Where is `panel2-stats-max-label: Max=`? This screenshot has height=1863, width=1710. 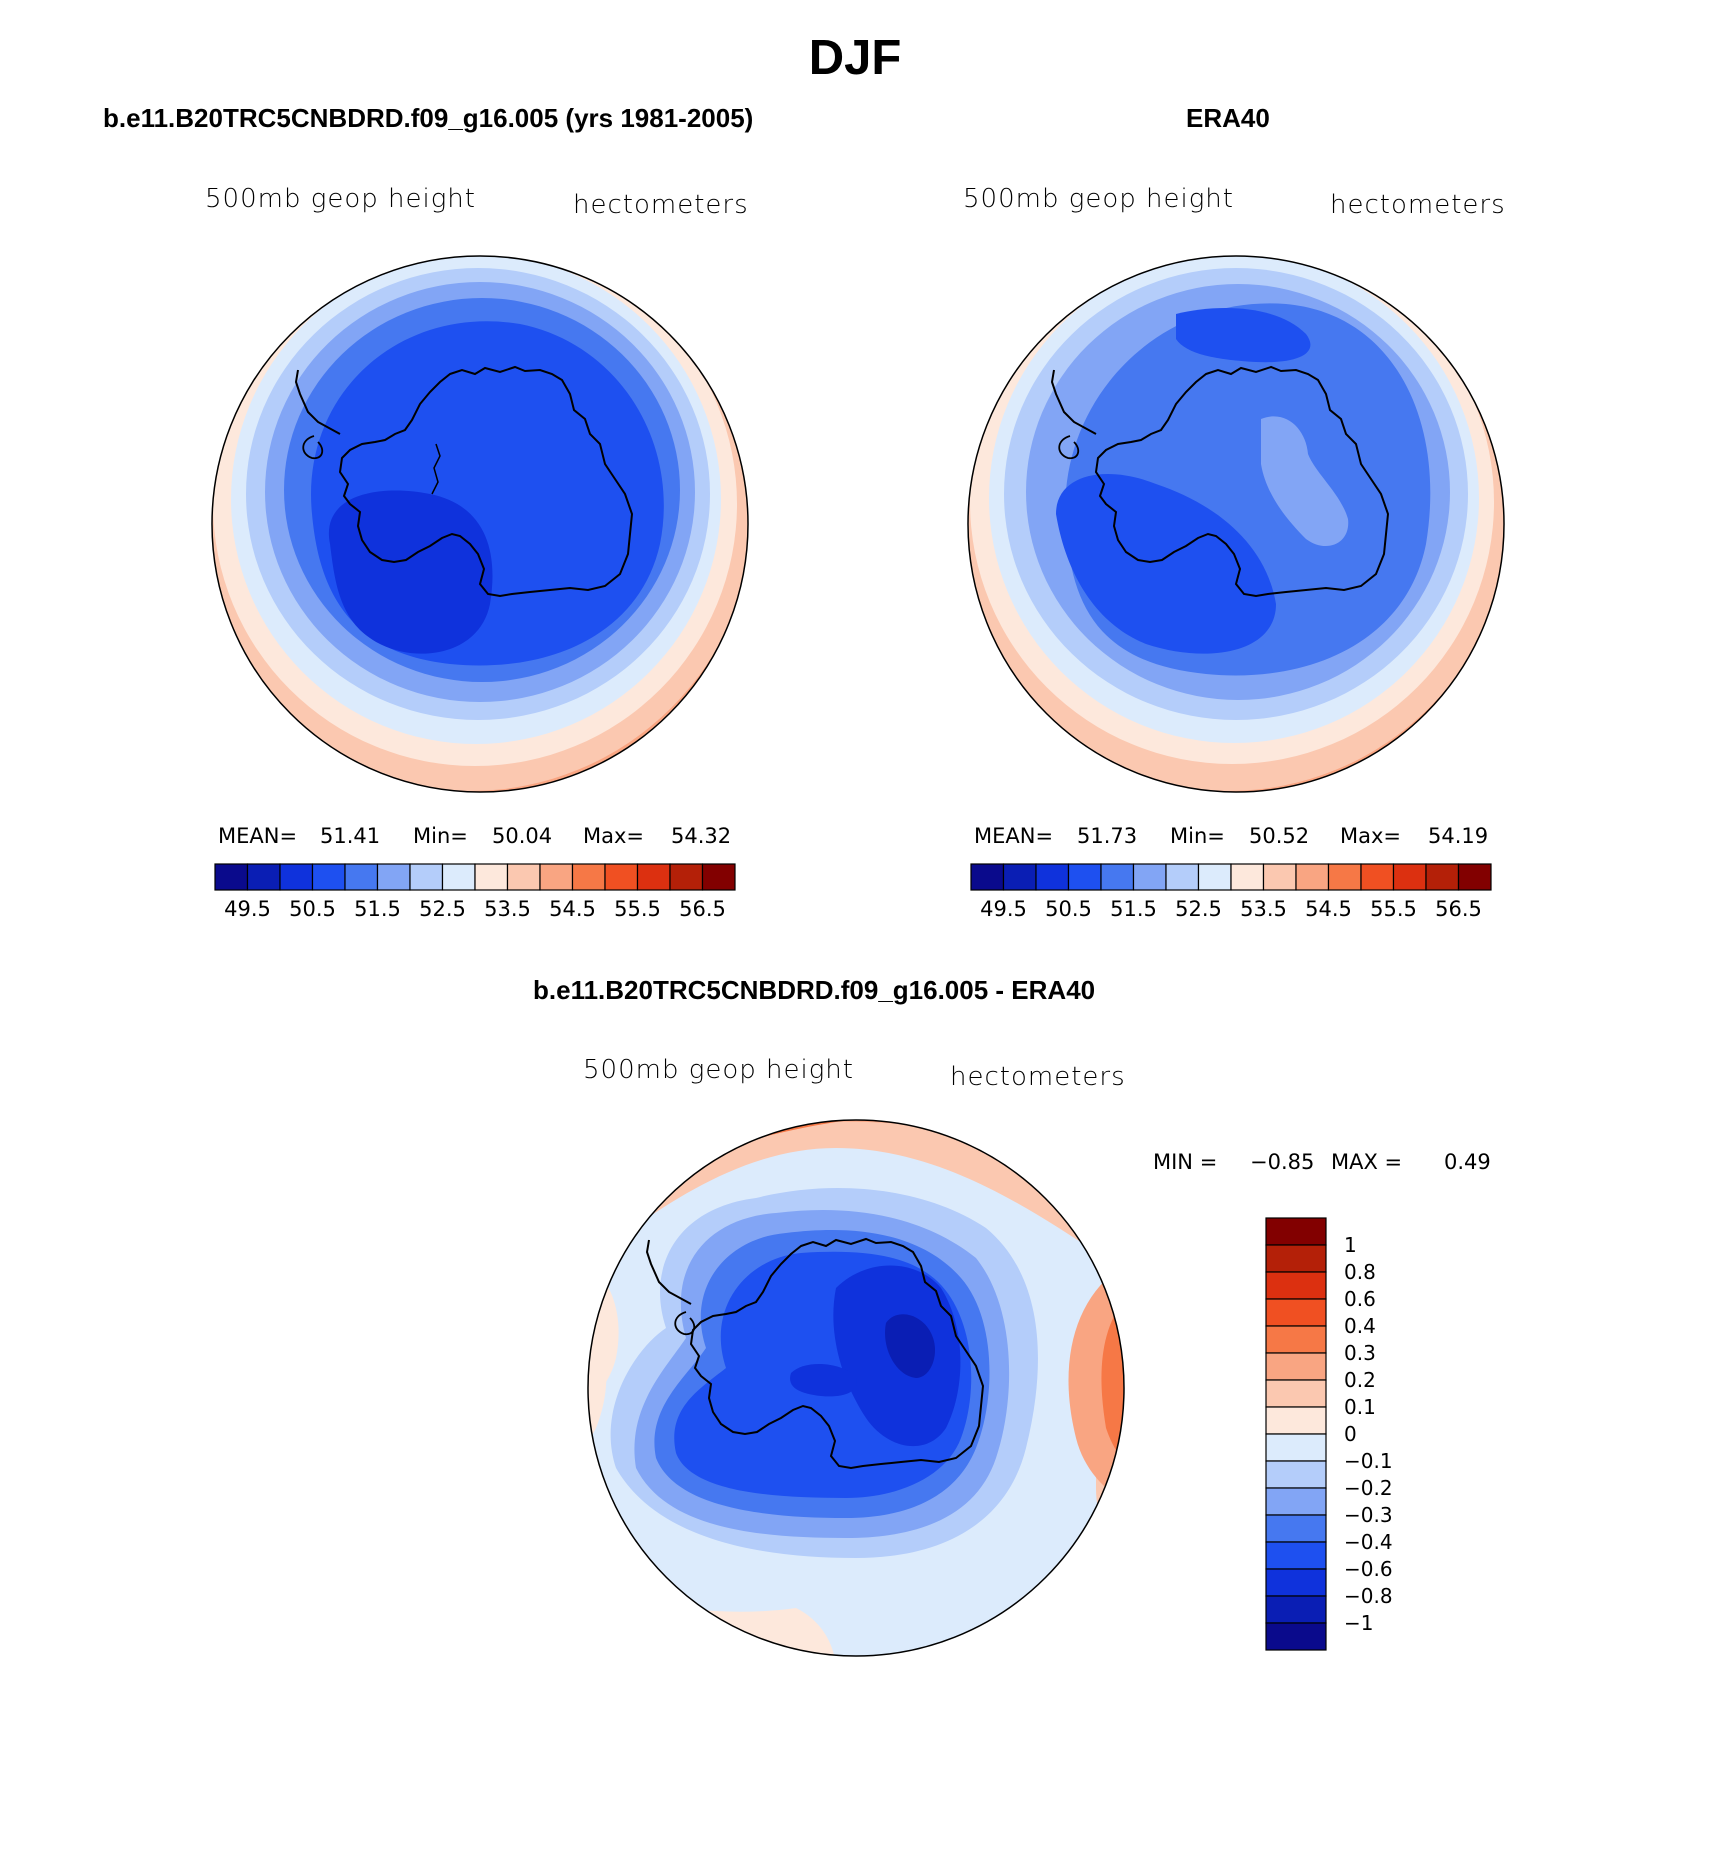
panel2-stats-max-label: Max= is located at coordinates (1371, 836).